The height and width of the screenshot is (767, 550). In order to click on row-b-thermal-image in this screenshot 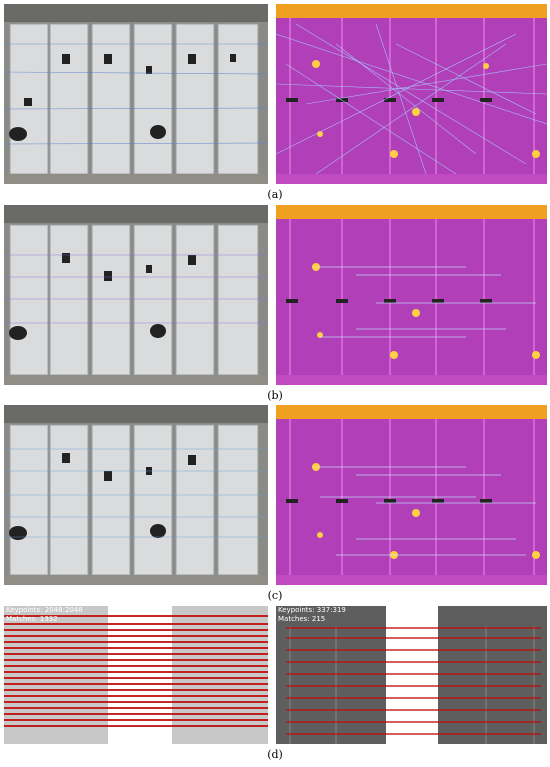, I will do `click(411, 295)`.